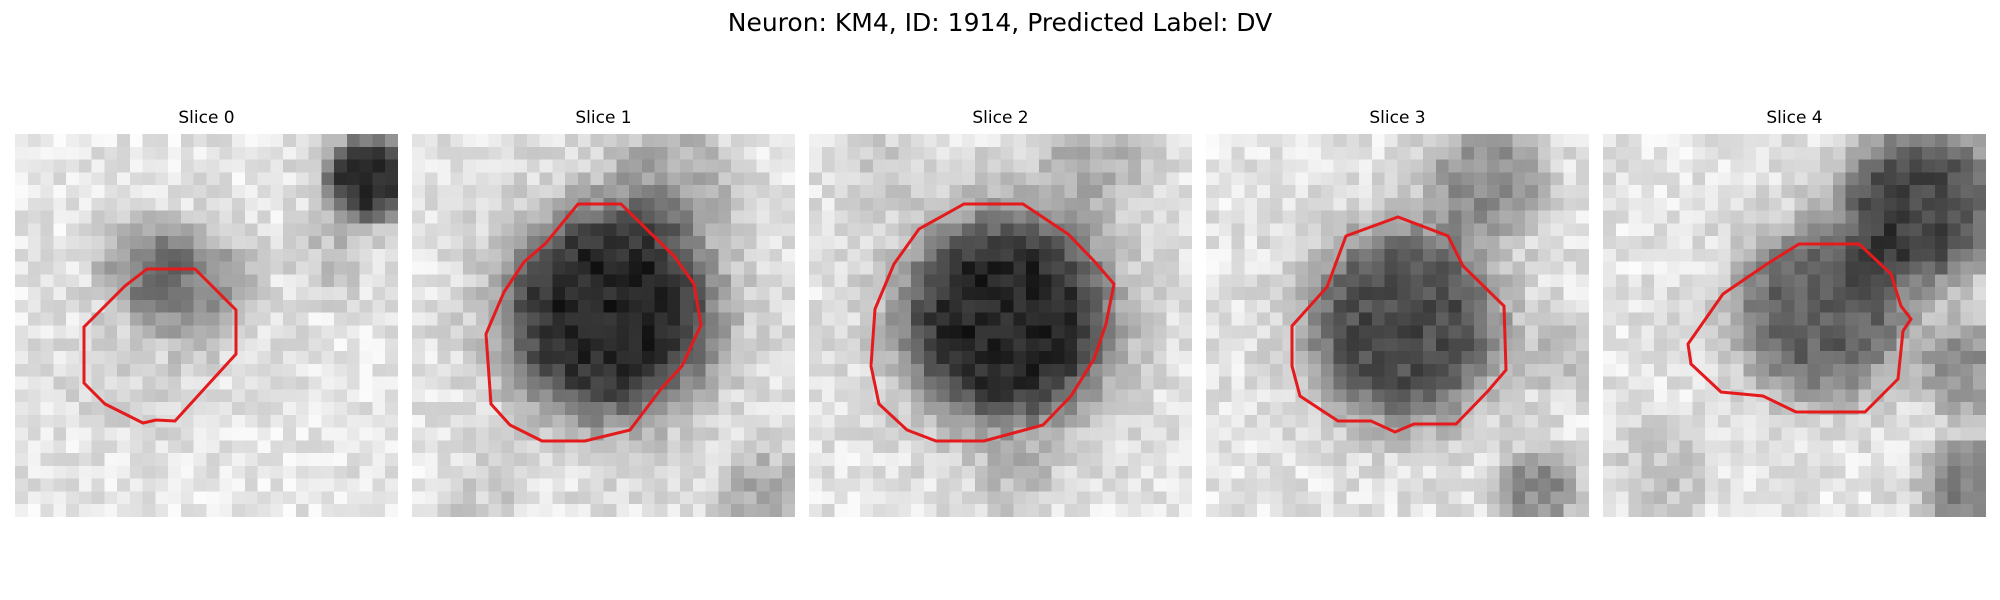 This screenshot has width=2000, height=600. I want to click on slice-title: Slice 2, so click(1000, 118).